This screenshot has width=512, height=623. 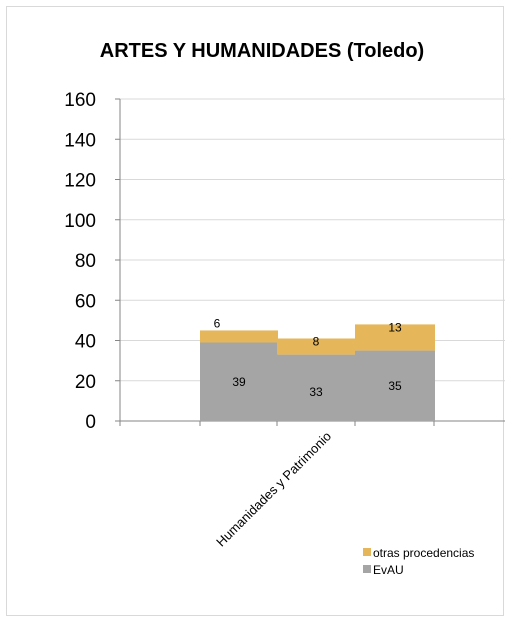 I want to click on y-tick-label: 160, so click(x=80, y=100).